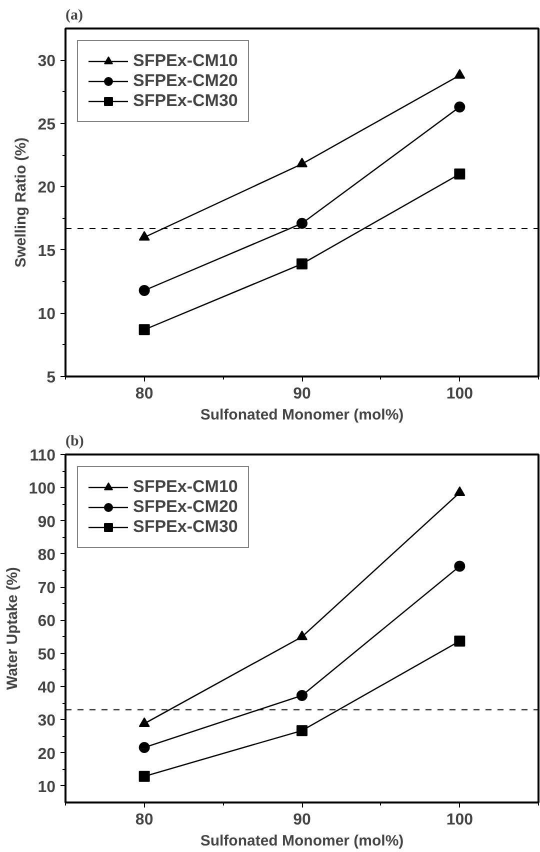 The image size is (540, 852). Describe the element at coordinates (43, 456) in the screenshot. I see `y-tick-label: 110` at that location.